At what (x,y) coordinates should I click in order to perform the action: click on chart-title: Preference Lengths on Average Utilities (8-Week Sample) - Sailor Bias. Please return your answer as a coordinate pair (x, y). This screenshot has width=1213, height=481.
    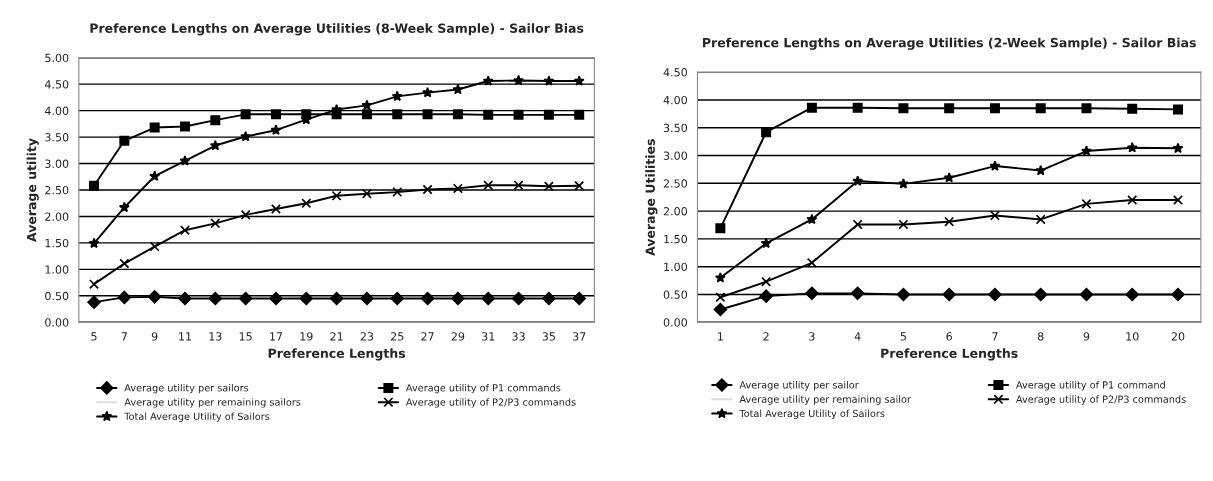
    Looking at the image, I should click on (337, 29).